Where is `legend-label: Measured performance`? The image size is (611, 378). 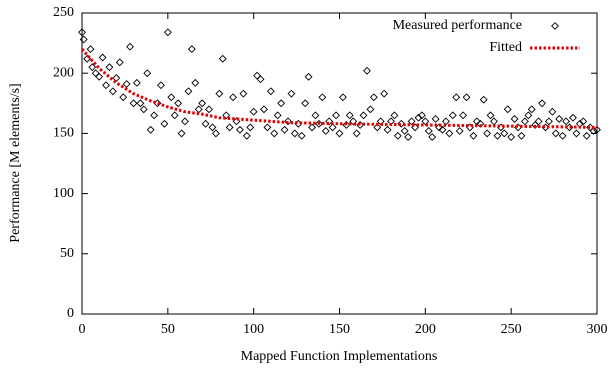
legend-label: Measured performance is located at coordinates (457, 25).